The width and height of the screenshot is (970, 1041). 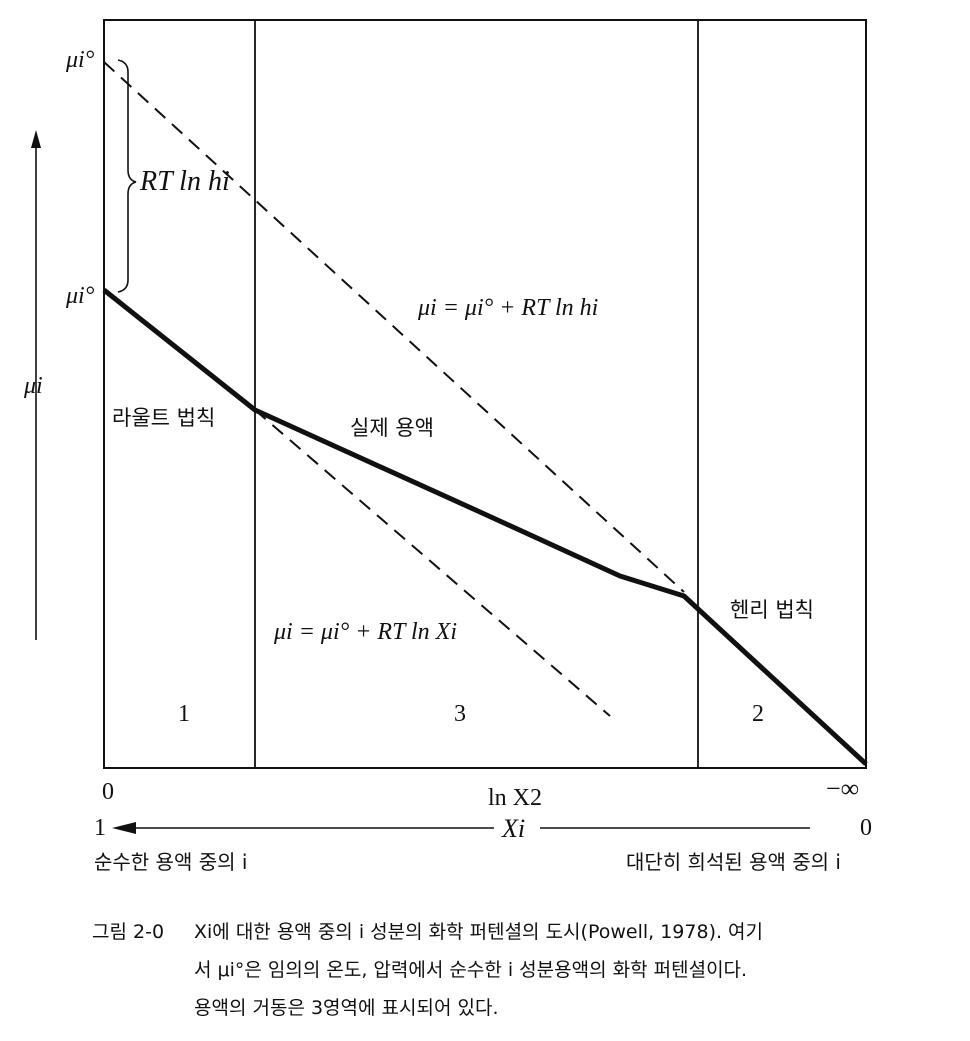 I want to click on region-2-label: 2, so click(x=758, y=714).